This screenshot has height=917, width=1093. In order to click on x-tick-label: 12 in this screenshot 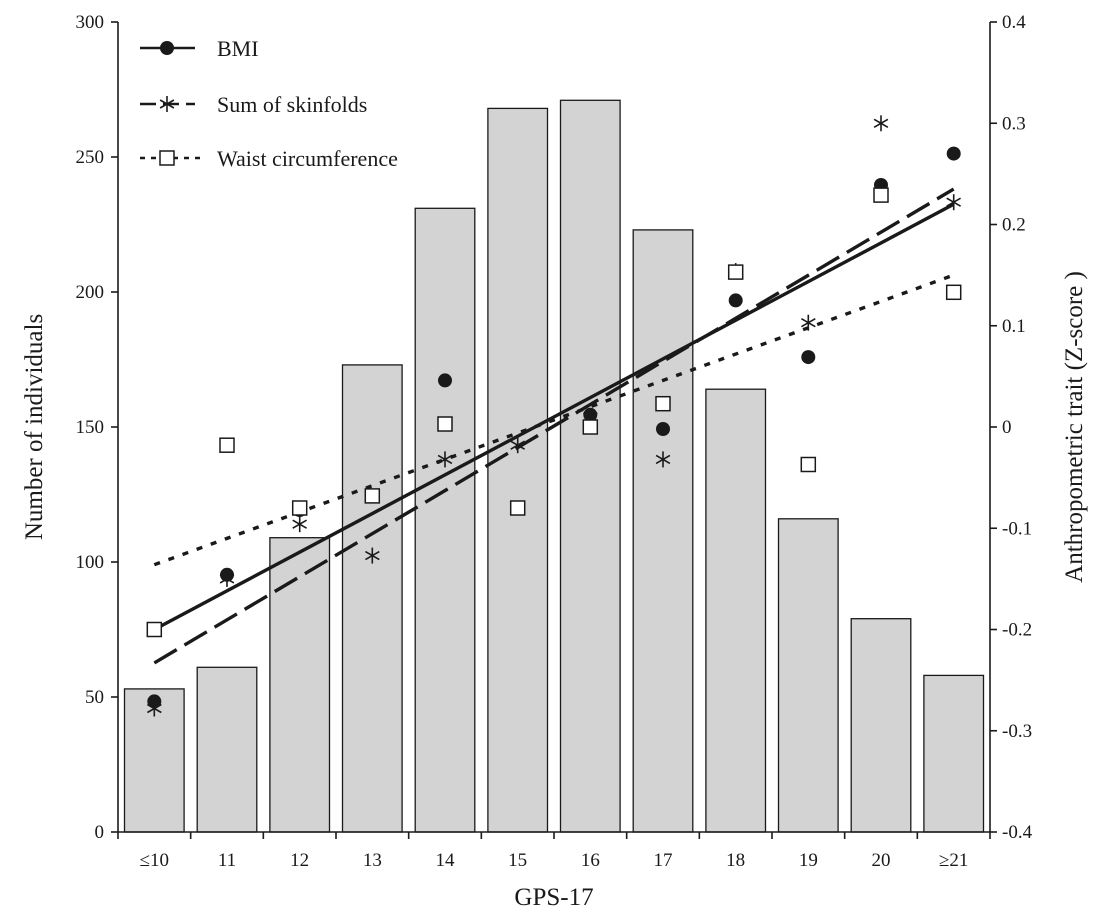, I will do `click(299, 860)`.